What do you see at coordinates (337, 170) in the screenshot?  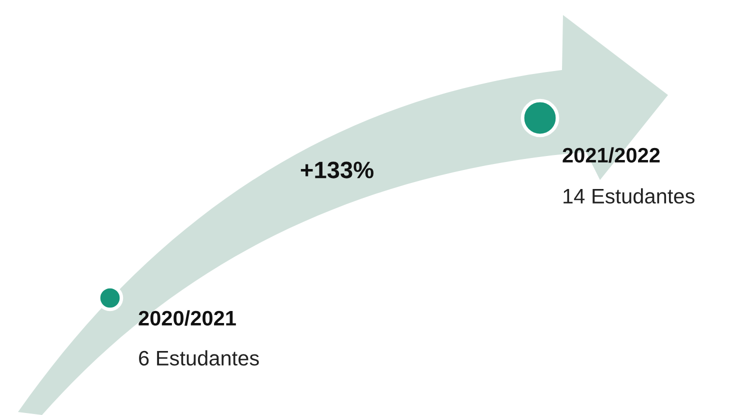 I see `text: +133%` at bounding box center [337, 170].